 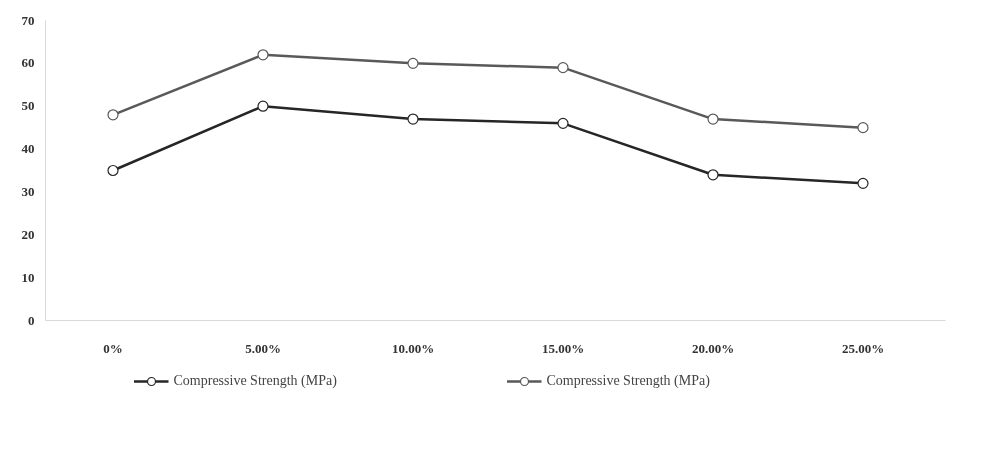 What do you see at coordinates (28, 63) in the screenshot?
I see `y-tick-label: 60` at bounding box center [28, 63].